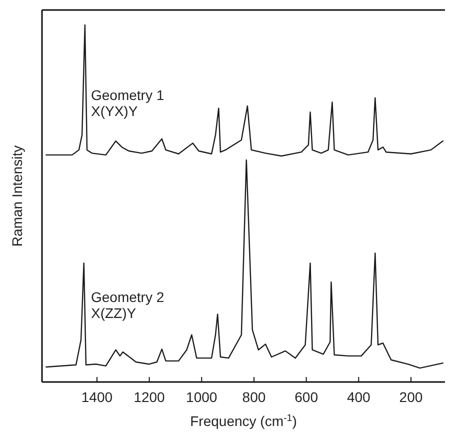 The image size is (449, 433). Describe the element at coordinates (306, 397) in the screenshot. I see `x-tick-label: 600` at that location.